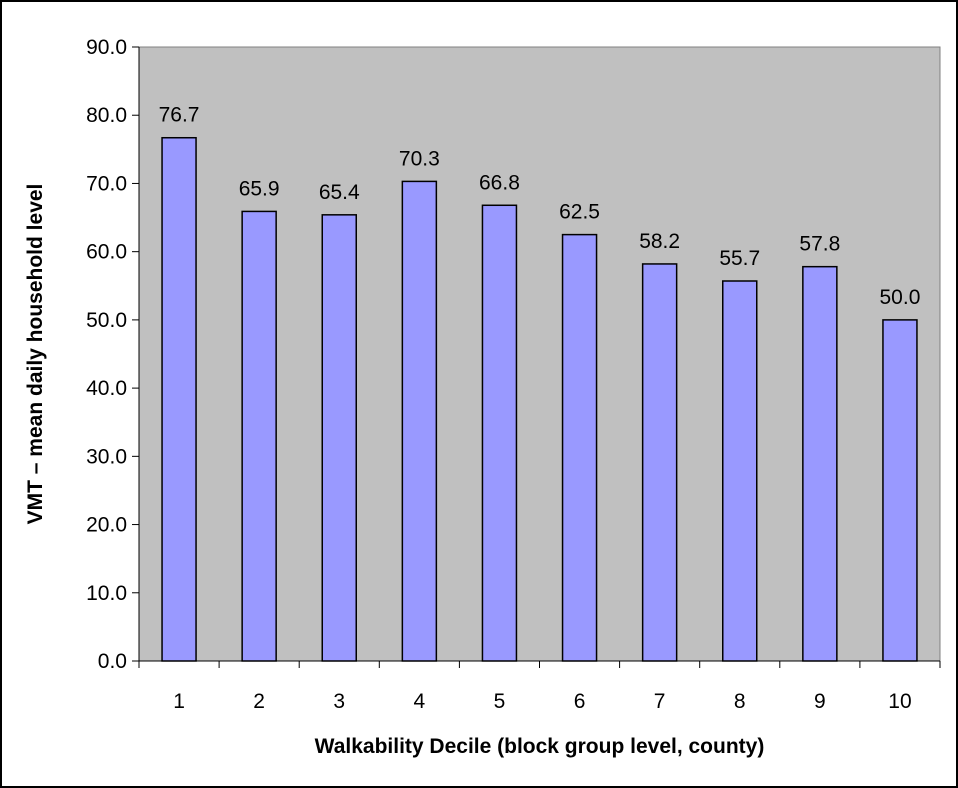 The width and height of the screenshot is (958, 788). Describe the element at coordinates (819, 244) in the screenshot. I see `data-label: 57.8` at that location.